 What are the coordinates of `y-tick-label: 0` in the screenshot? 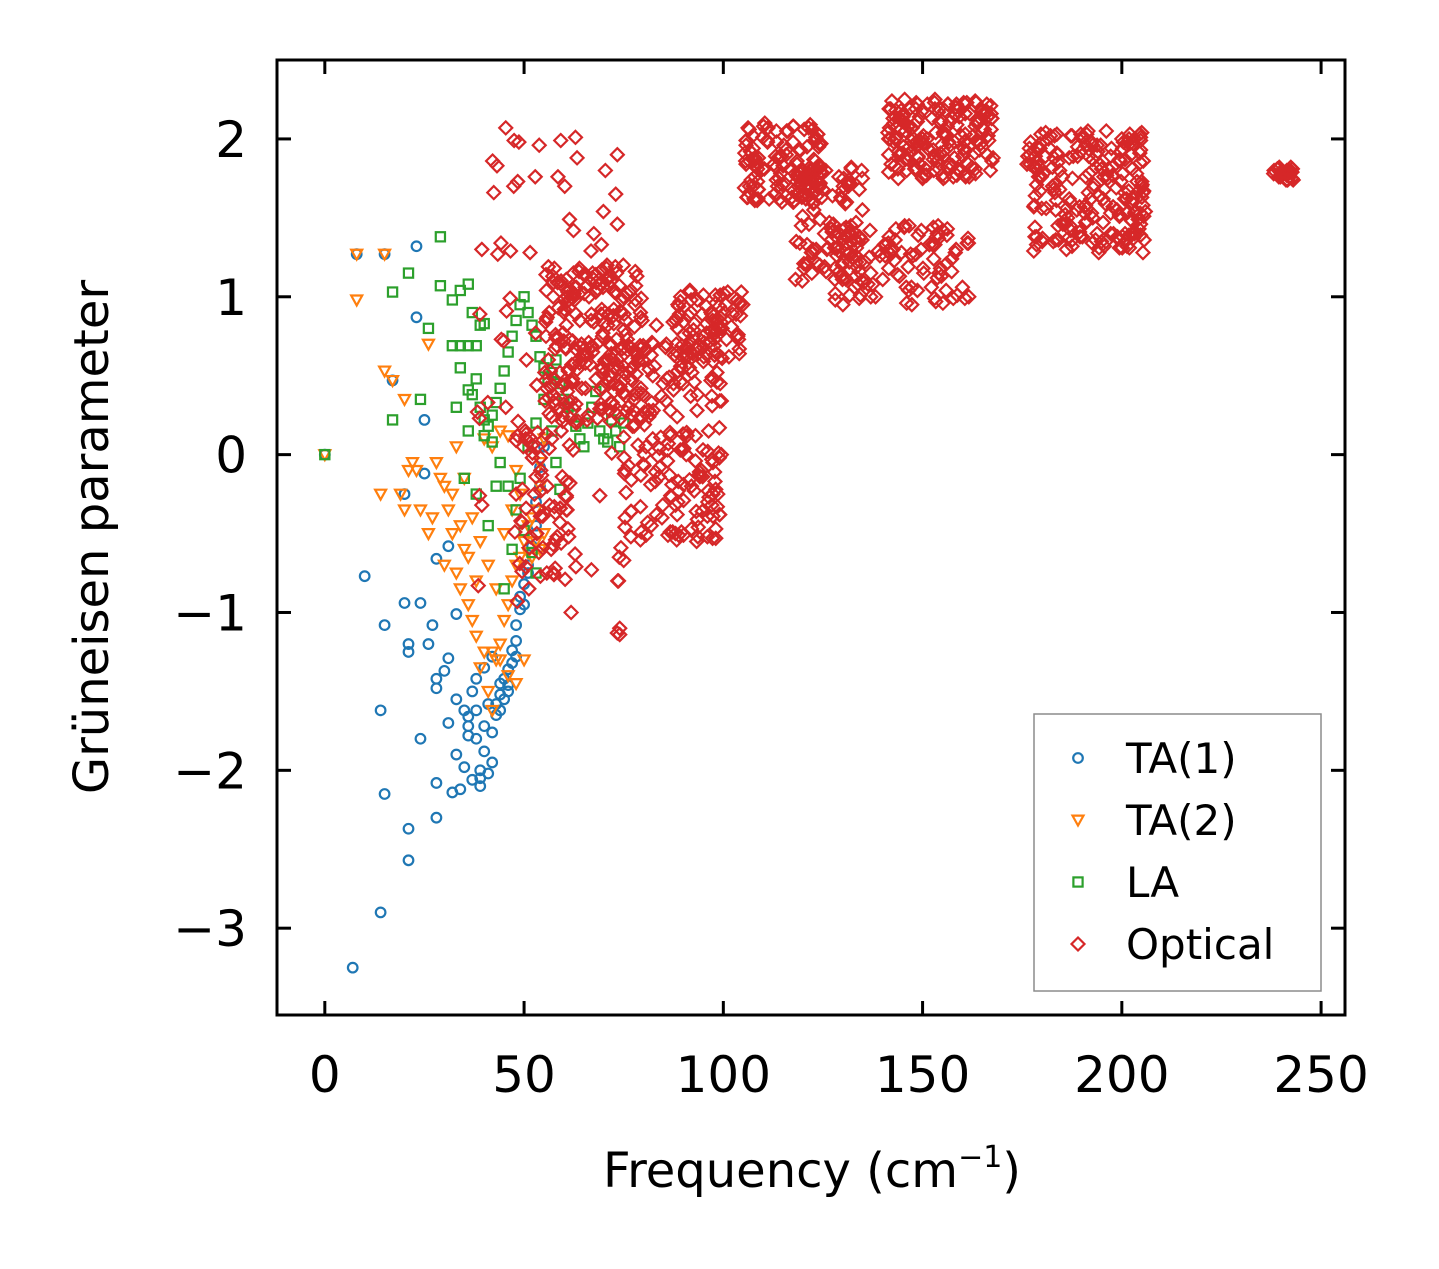 It's located at (231, 456).